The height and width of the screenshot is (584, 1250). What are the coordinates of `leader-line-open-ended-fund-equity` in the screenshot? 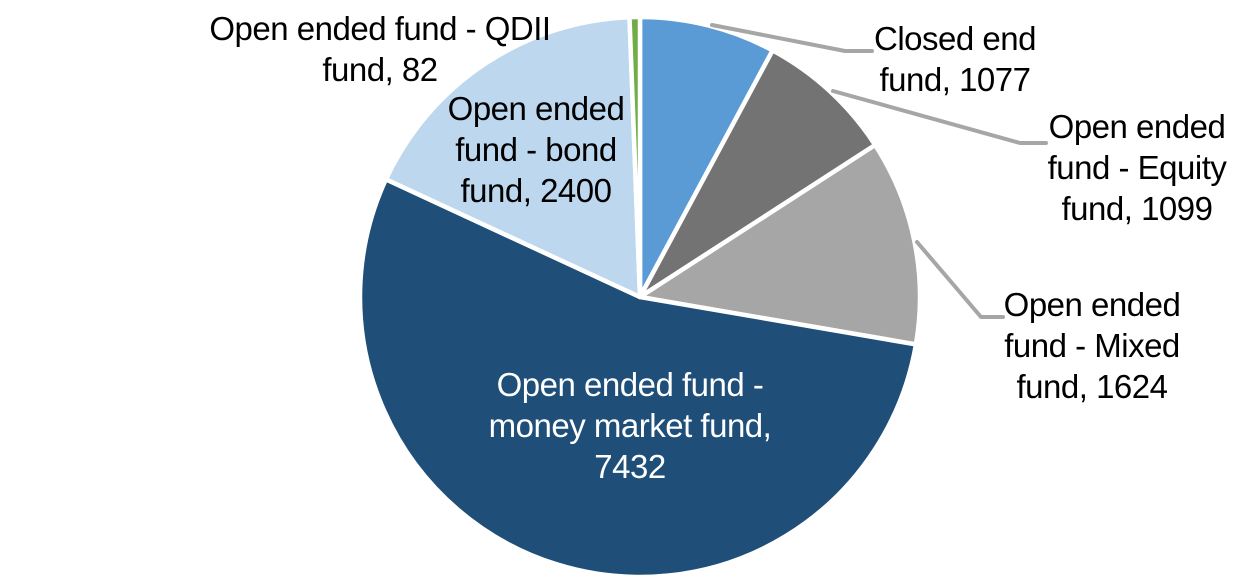 It's located at (939, 117).